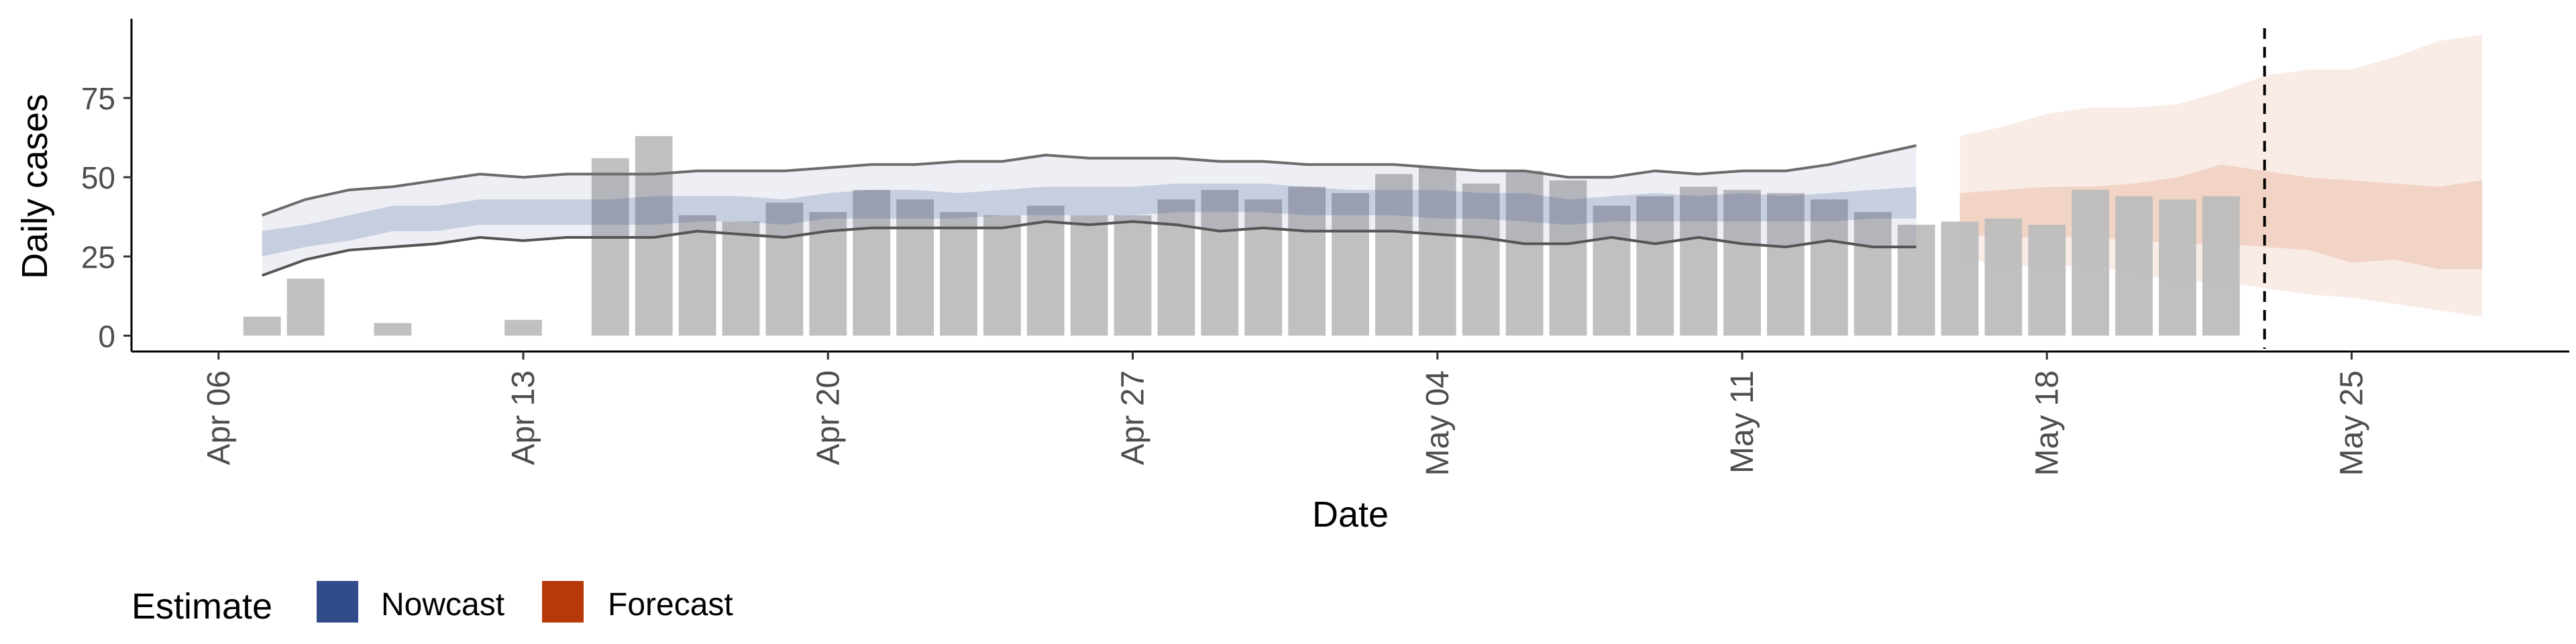 This screenshot has height=644, width=2576. What do you see at coordinates (1742, 422) in the screenshot?
I see `x-tick-label-5: May 11` at bounding box center [1742, 422].